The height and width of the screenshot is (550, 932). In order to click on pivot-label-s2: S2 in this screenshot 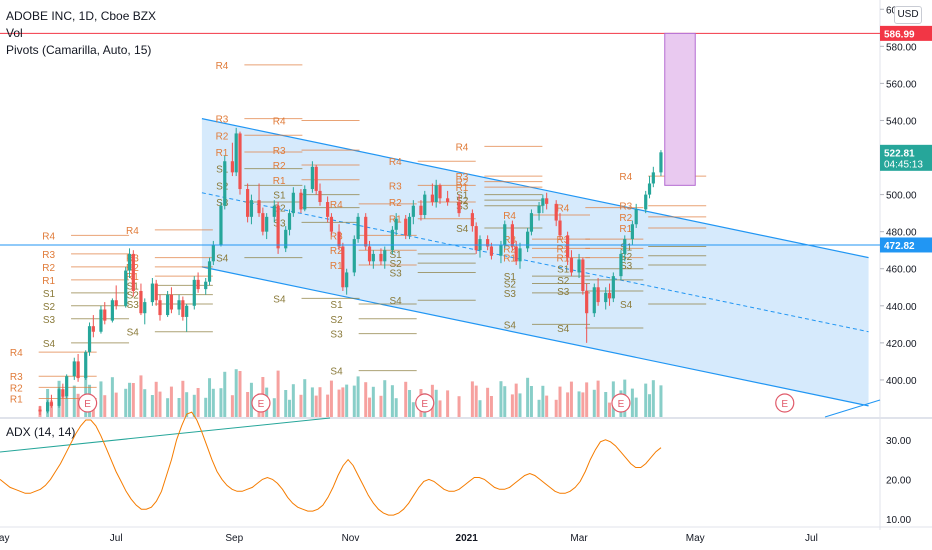, I will do `click(626, 257)`.